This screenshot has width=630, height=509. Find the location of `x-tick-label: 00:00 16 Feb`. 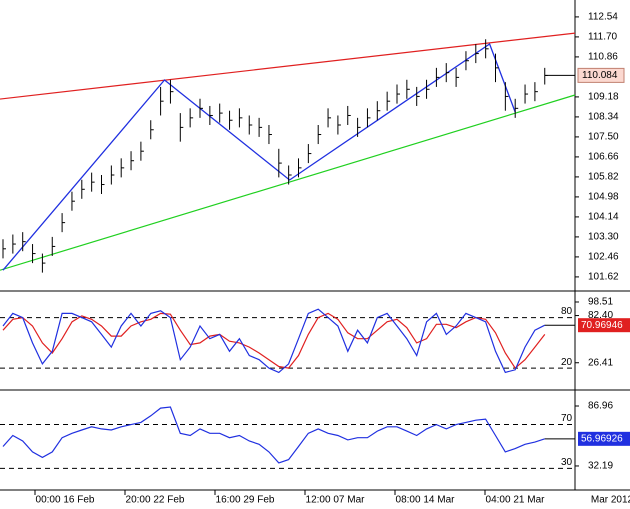

x-tick-label: 00:00 16 Feb is located at coordinates (65, 500).